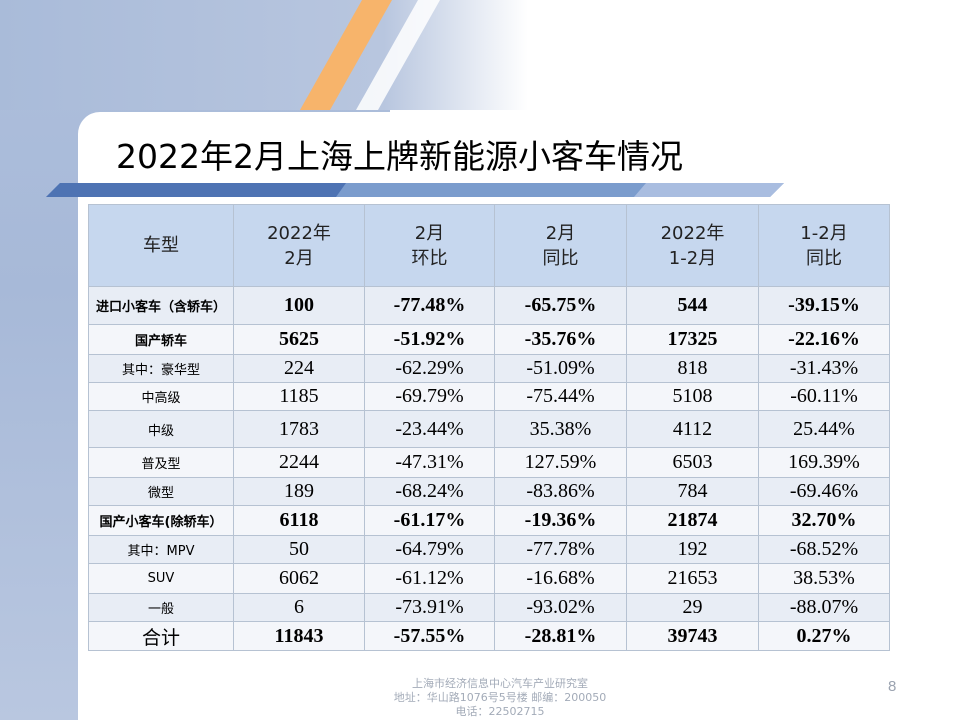 This screenshot has height=720, width=960. Describe the element at coordinates (824, 491) in the screenshot. I see `cell-value: -69.46%` at that location.